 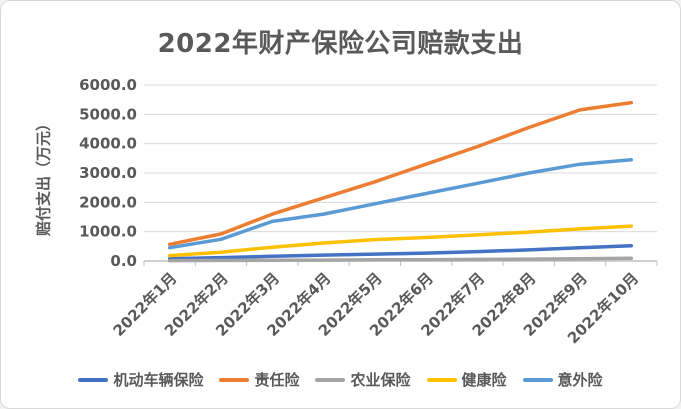 I want to click on series-line-农业保险, so click(x=400, y=259).